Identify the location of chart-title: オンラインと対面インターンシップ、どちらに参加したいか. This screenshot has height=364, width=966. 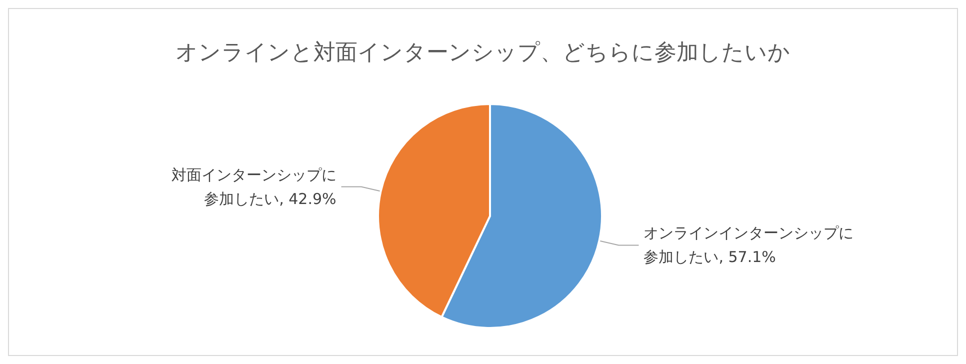
(483, 53).